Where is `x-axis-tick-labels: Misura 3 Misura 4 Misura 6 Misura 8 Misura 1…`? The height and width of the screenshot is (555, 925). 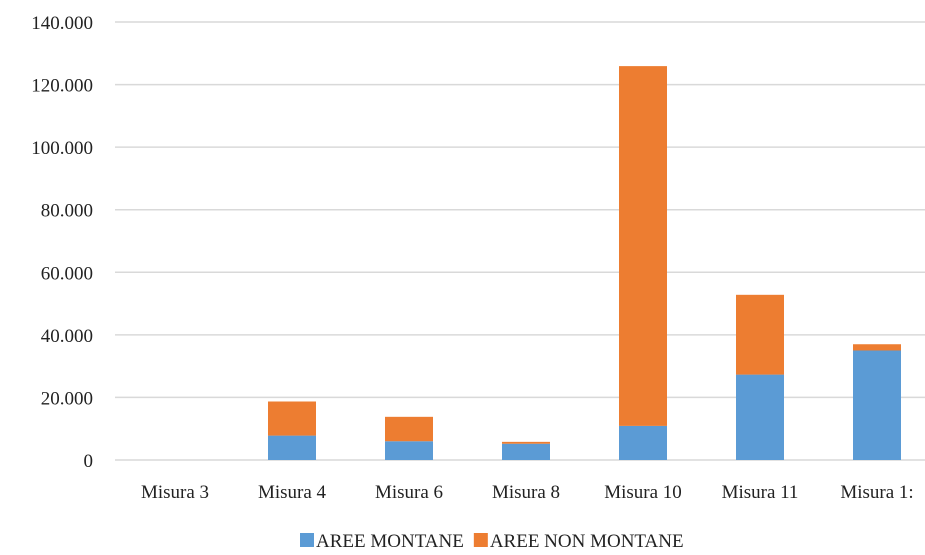
x-axis-tick-labels: Misura 3 Misura 4 Misura 6 Misura 8 Misura 1… is located at coordinates (527, 492).